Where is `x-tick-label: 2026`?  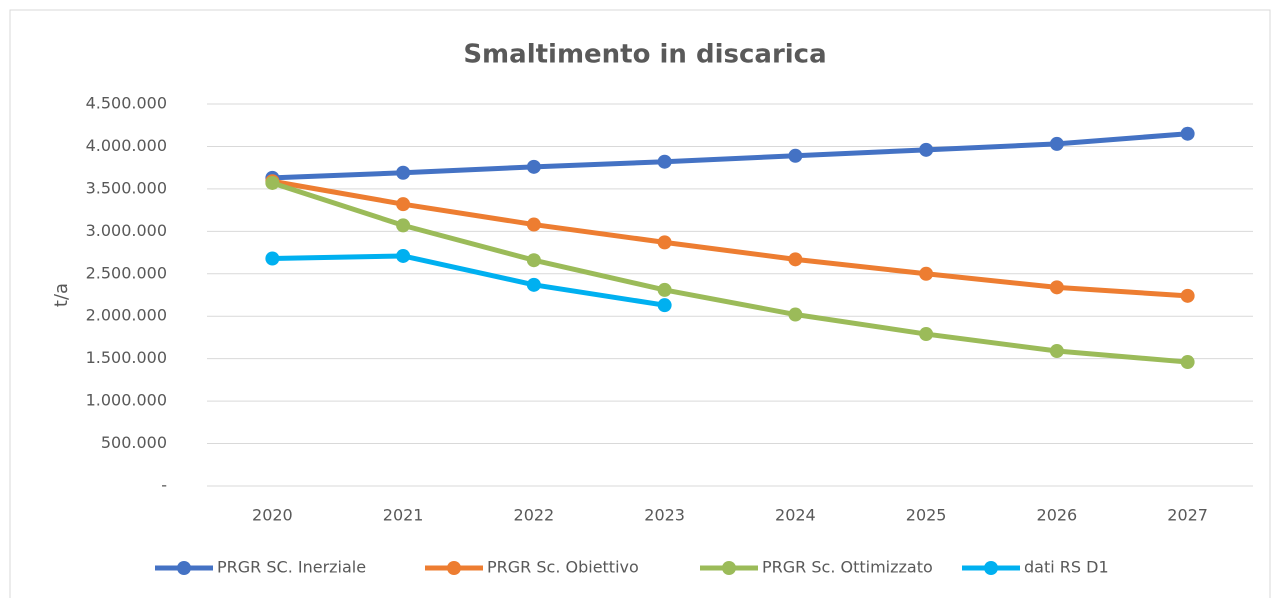
x-tick-label: 2026 is located at coordinates (1057, 515).